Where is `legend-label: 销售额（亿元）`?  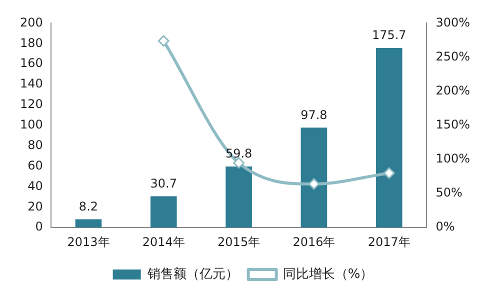 legend-label: 销售额（亿元） is located at coordinates (192, 274).